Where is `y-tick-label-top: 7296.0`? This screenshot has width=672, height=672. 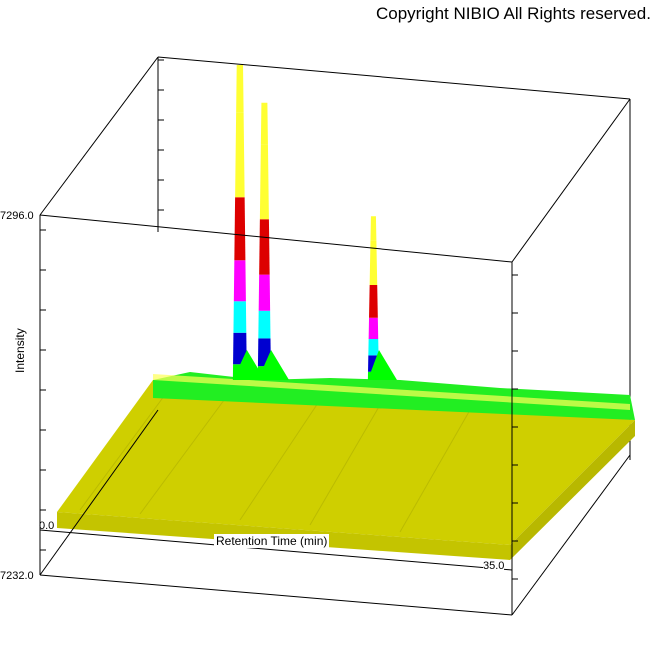 y-tick-label-top: 7296.0 is located at coordinates (17, 216).